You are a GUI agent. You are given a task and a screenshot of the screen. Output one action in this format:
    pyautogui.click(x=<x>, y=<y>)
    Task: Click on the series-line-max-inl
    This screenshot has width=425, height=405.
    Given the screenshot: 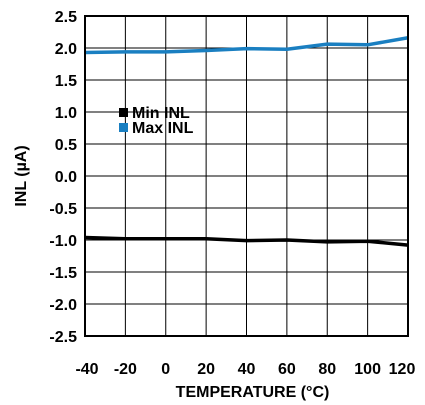 What is the action you would take?
    pyautogui.click(x=246, y=45)
    